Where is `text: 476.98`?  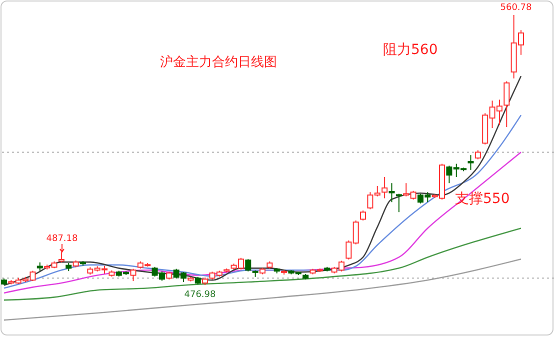
text: 476.98 is located at coordinates (200, 295).